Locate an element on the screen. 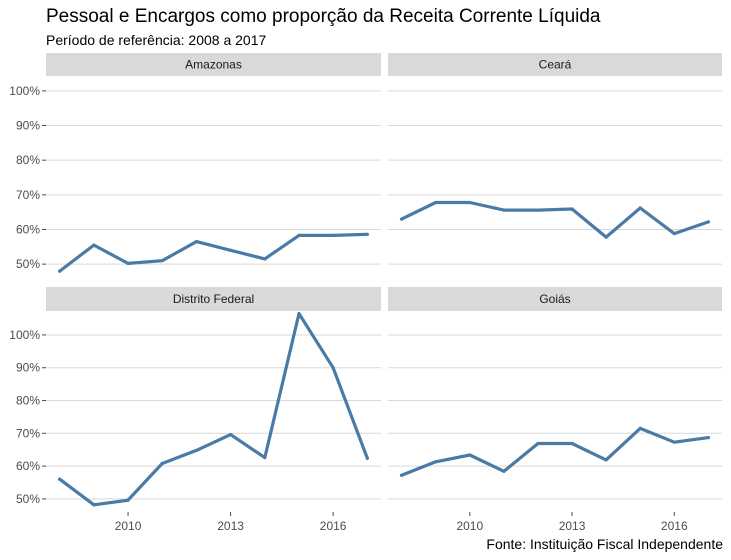 This screenshot has width=731, height=560. data-point-goias-2017 is located at coordinates (708, 437).